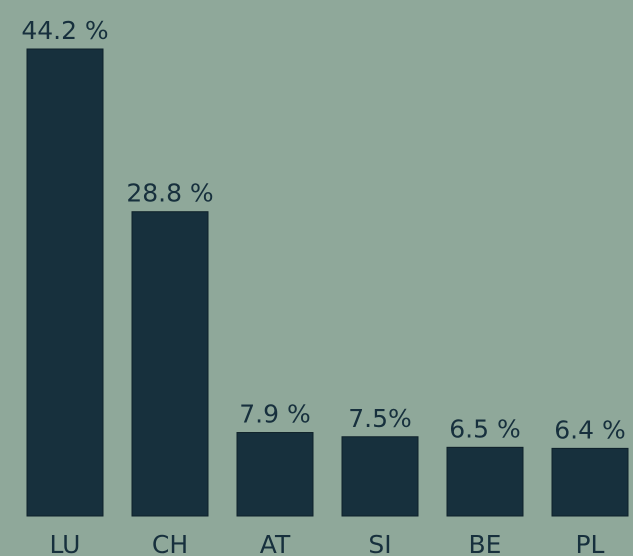  Describe the element at coordinates (64, 30) in the screenshot. I see `value-label: 44.2 %` at that location.